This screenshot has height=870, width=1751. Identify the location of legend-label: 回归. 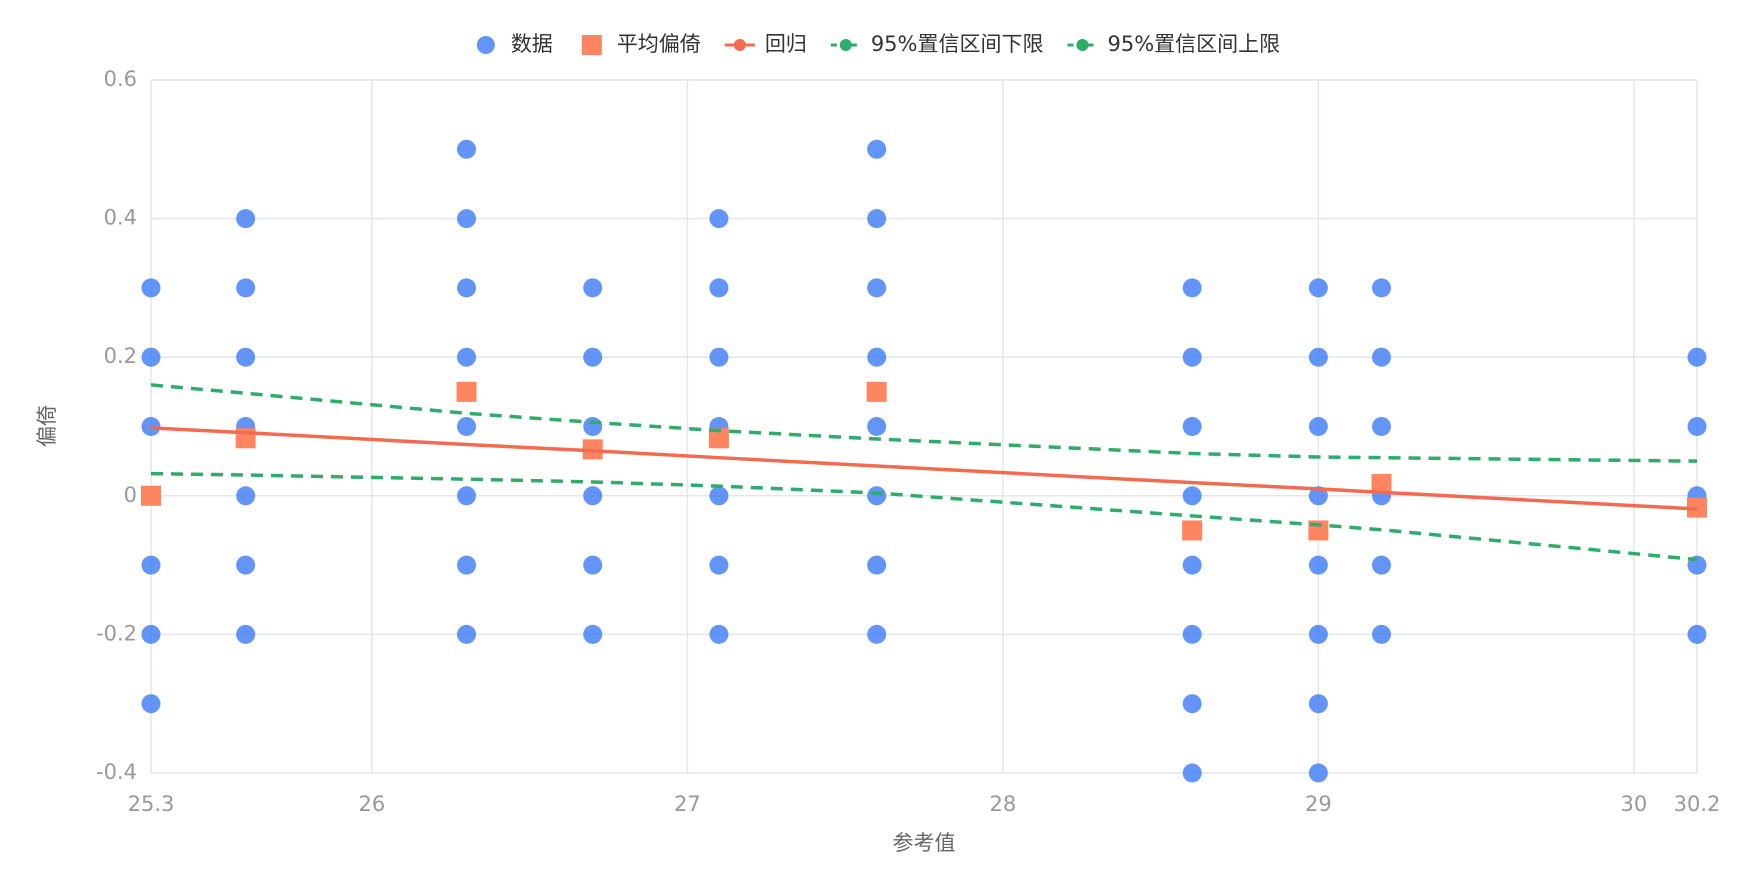
(786, 44).